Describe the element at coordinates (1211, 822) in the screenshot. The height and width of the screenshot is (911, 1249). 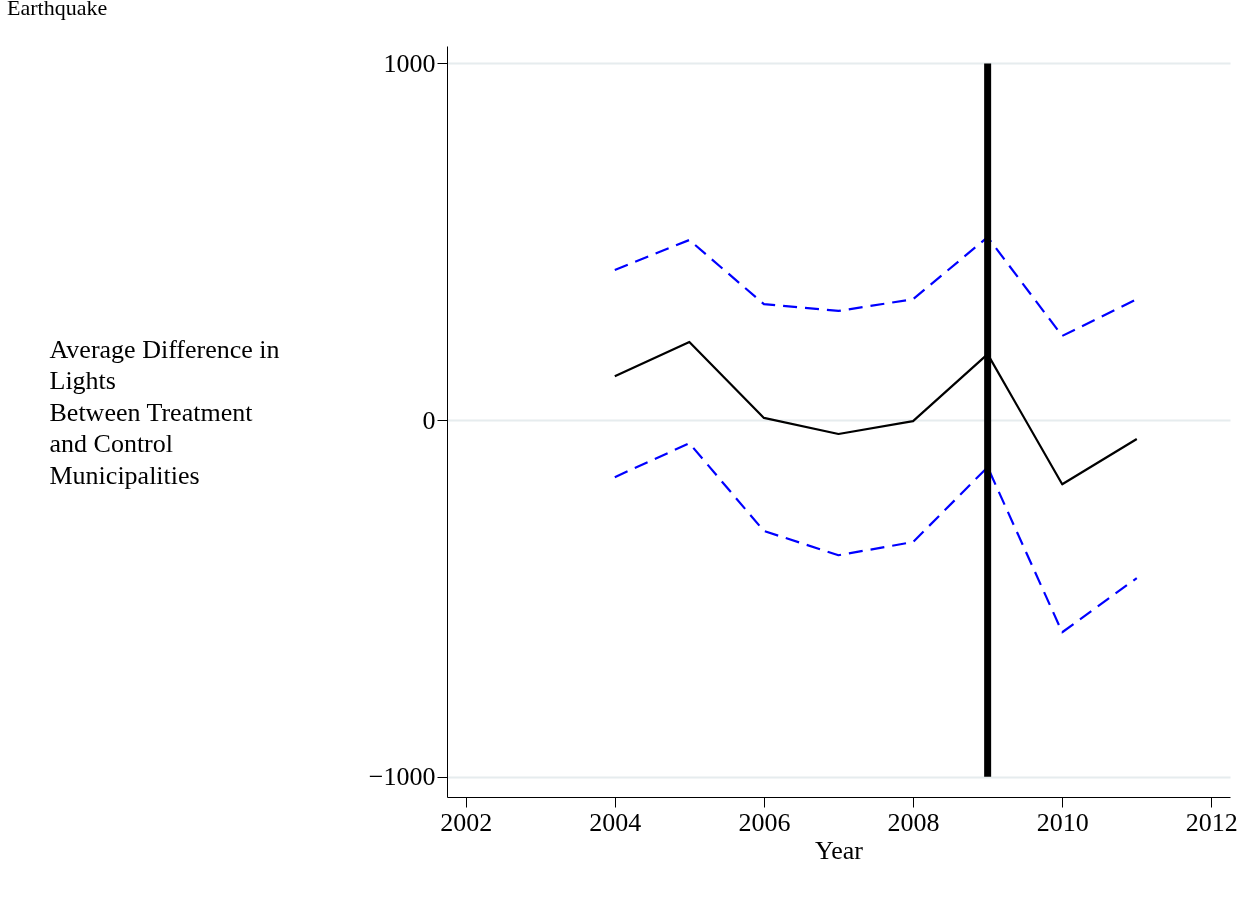
I see `x-tick-label: 2012` at that location.